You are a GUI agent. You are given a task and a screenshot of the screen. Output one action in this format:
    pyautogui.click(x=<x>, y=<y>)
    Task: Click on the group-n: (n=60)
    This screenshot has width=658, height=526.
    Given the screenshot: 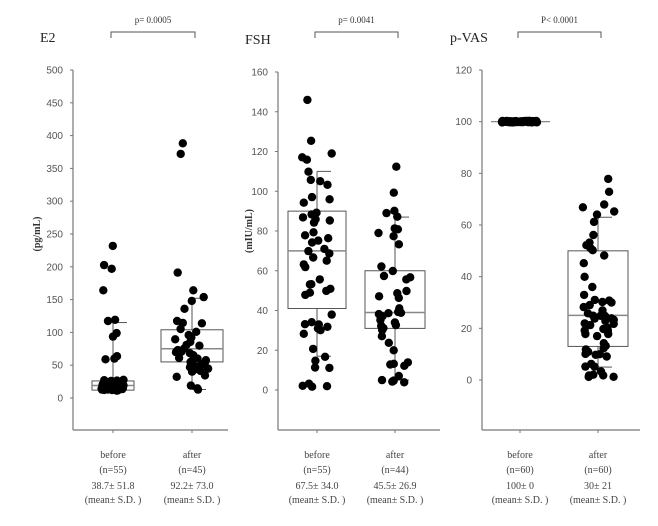 What is the action you would take?
    pyautogui.click(x=519, y=470)
    